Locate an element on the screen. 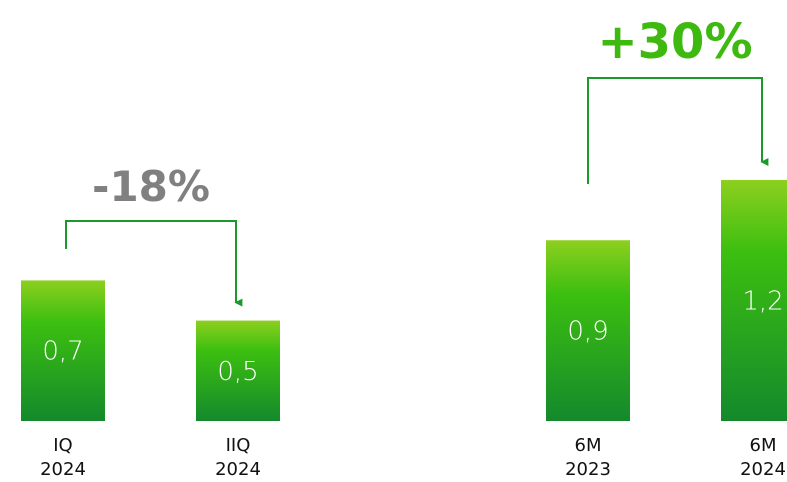 The image size is (787, 482). bar-value-label-2: 0,5 is located at coordinates (237, 372).